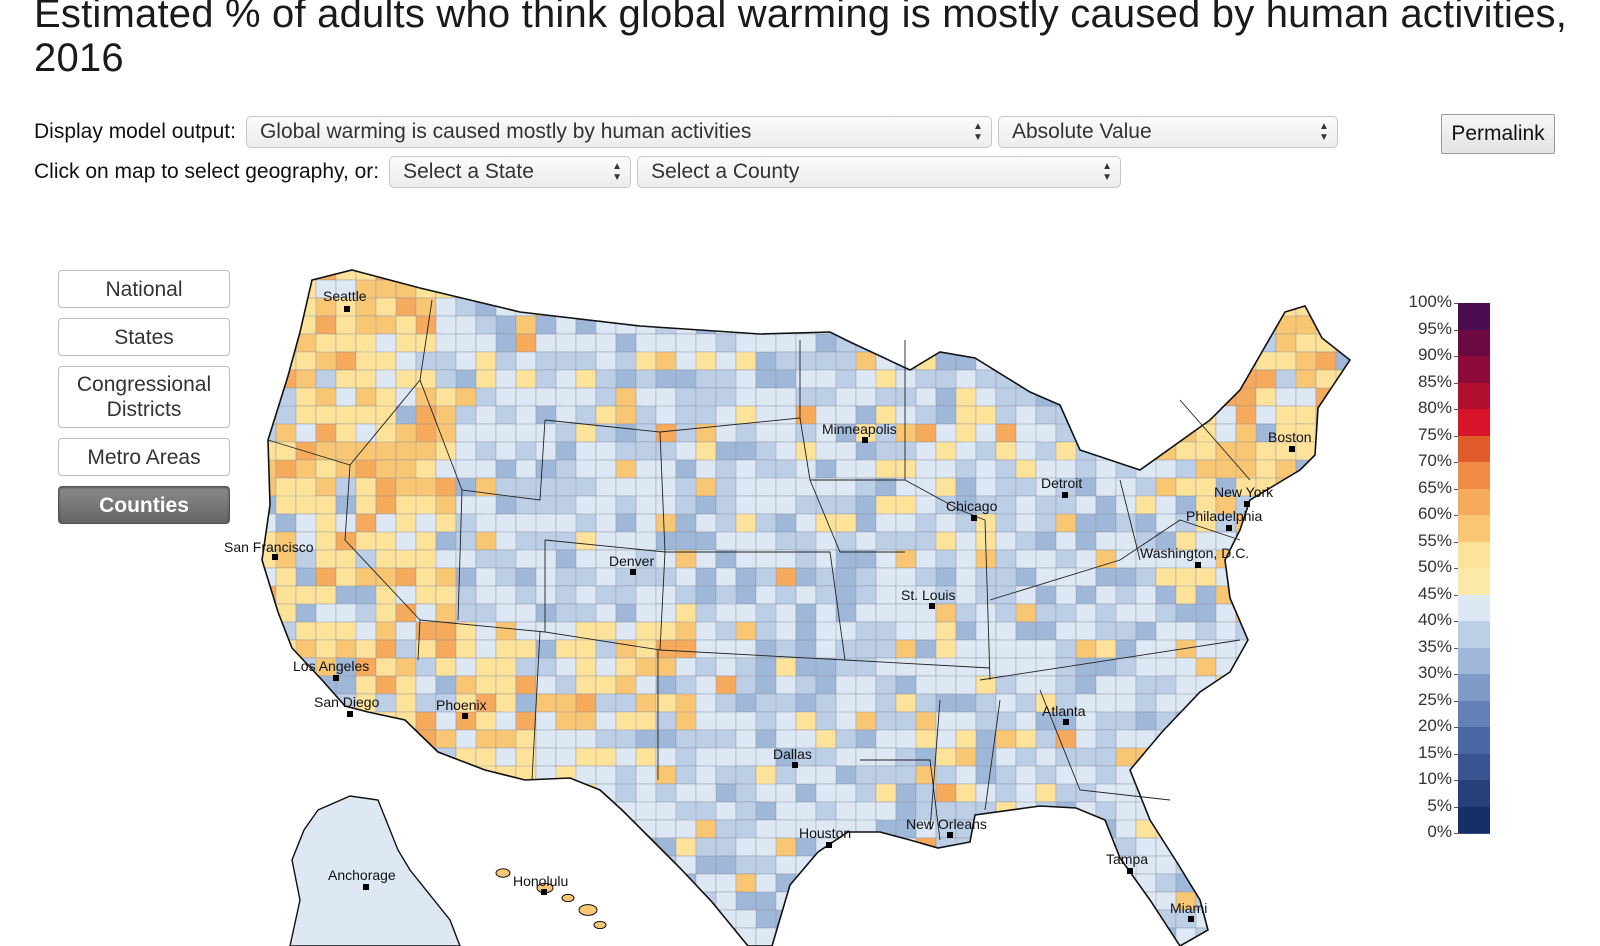 This screenshot has height=946, width=1600. I want to click on svg-text: San Francisco, so click(269, 547).